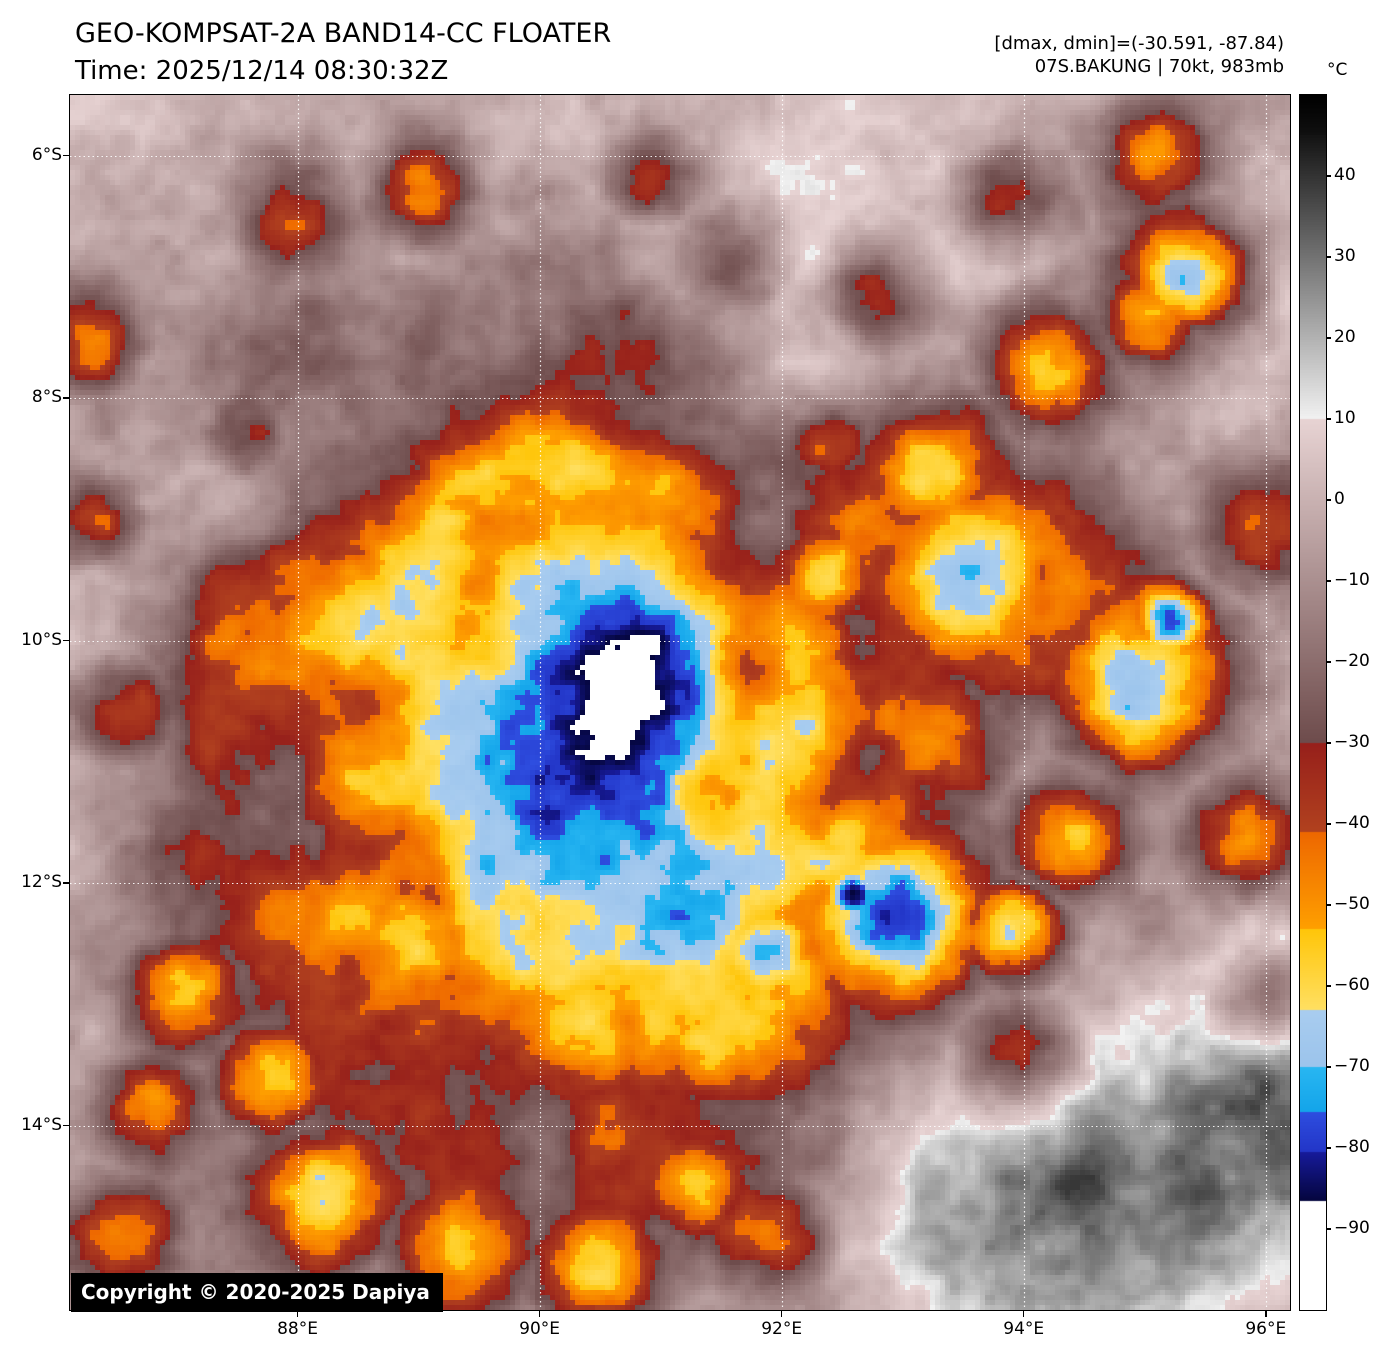 The width and height of the screenshot is (1388, 1359). What do you see at coordinates (1339, 499) in the screenshot?
I see `colorbar-tick-label: 0` at bounding box center [1339, 499].